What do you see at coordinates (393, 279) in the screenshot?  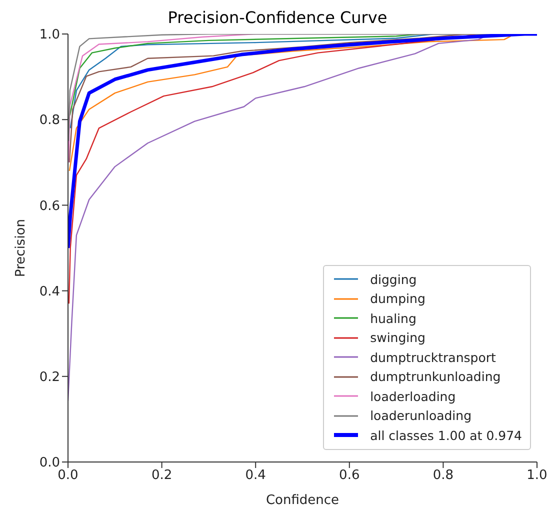 I see `legend-label: digging` at bounding box center [393, 279].